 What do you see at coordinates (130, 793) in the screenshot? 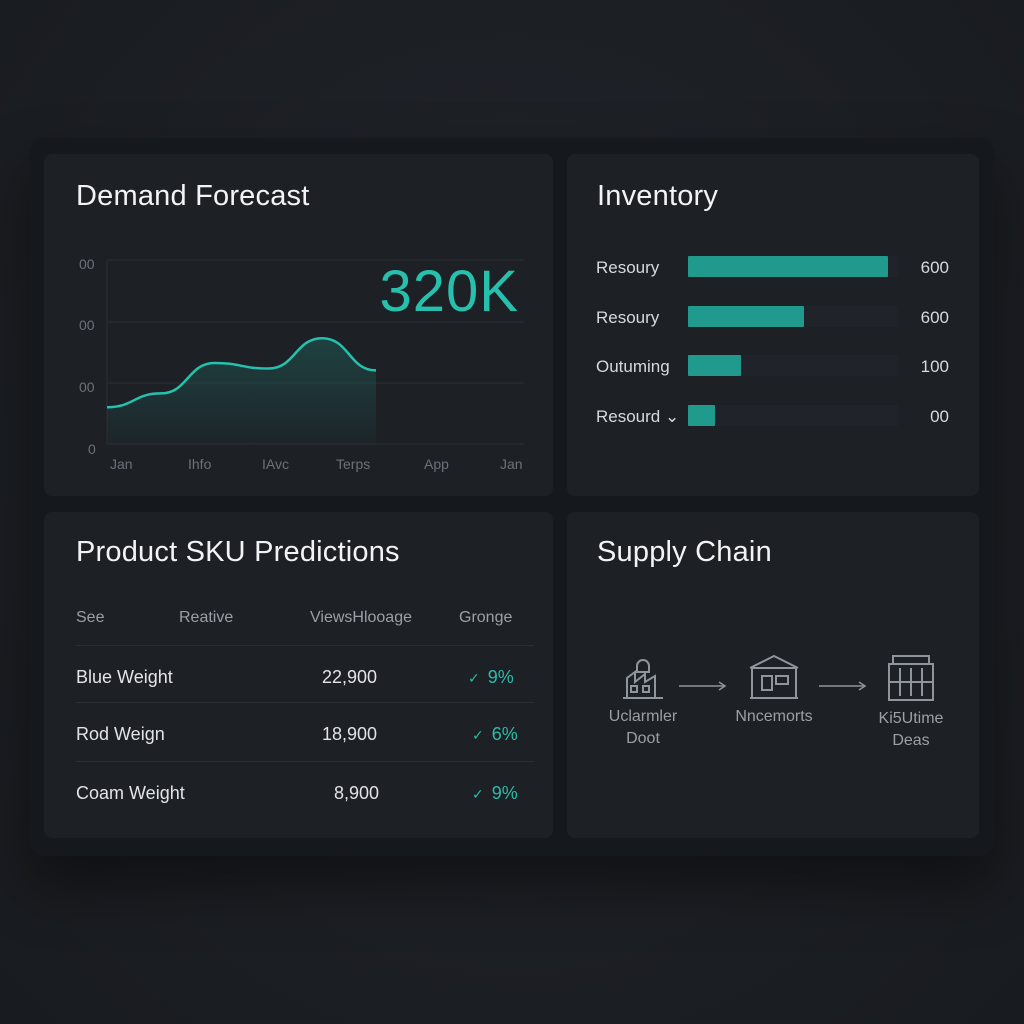
I see `sku-name: Coam Weight` at bounding box center [130, 793].